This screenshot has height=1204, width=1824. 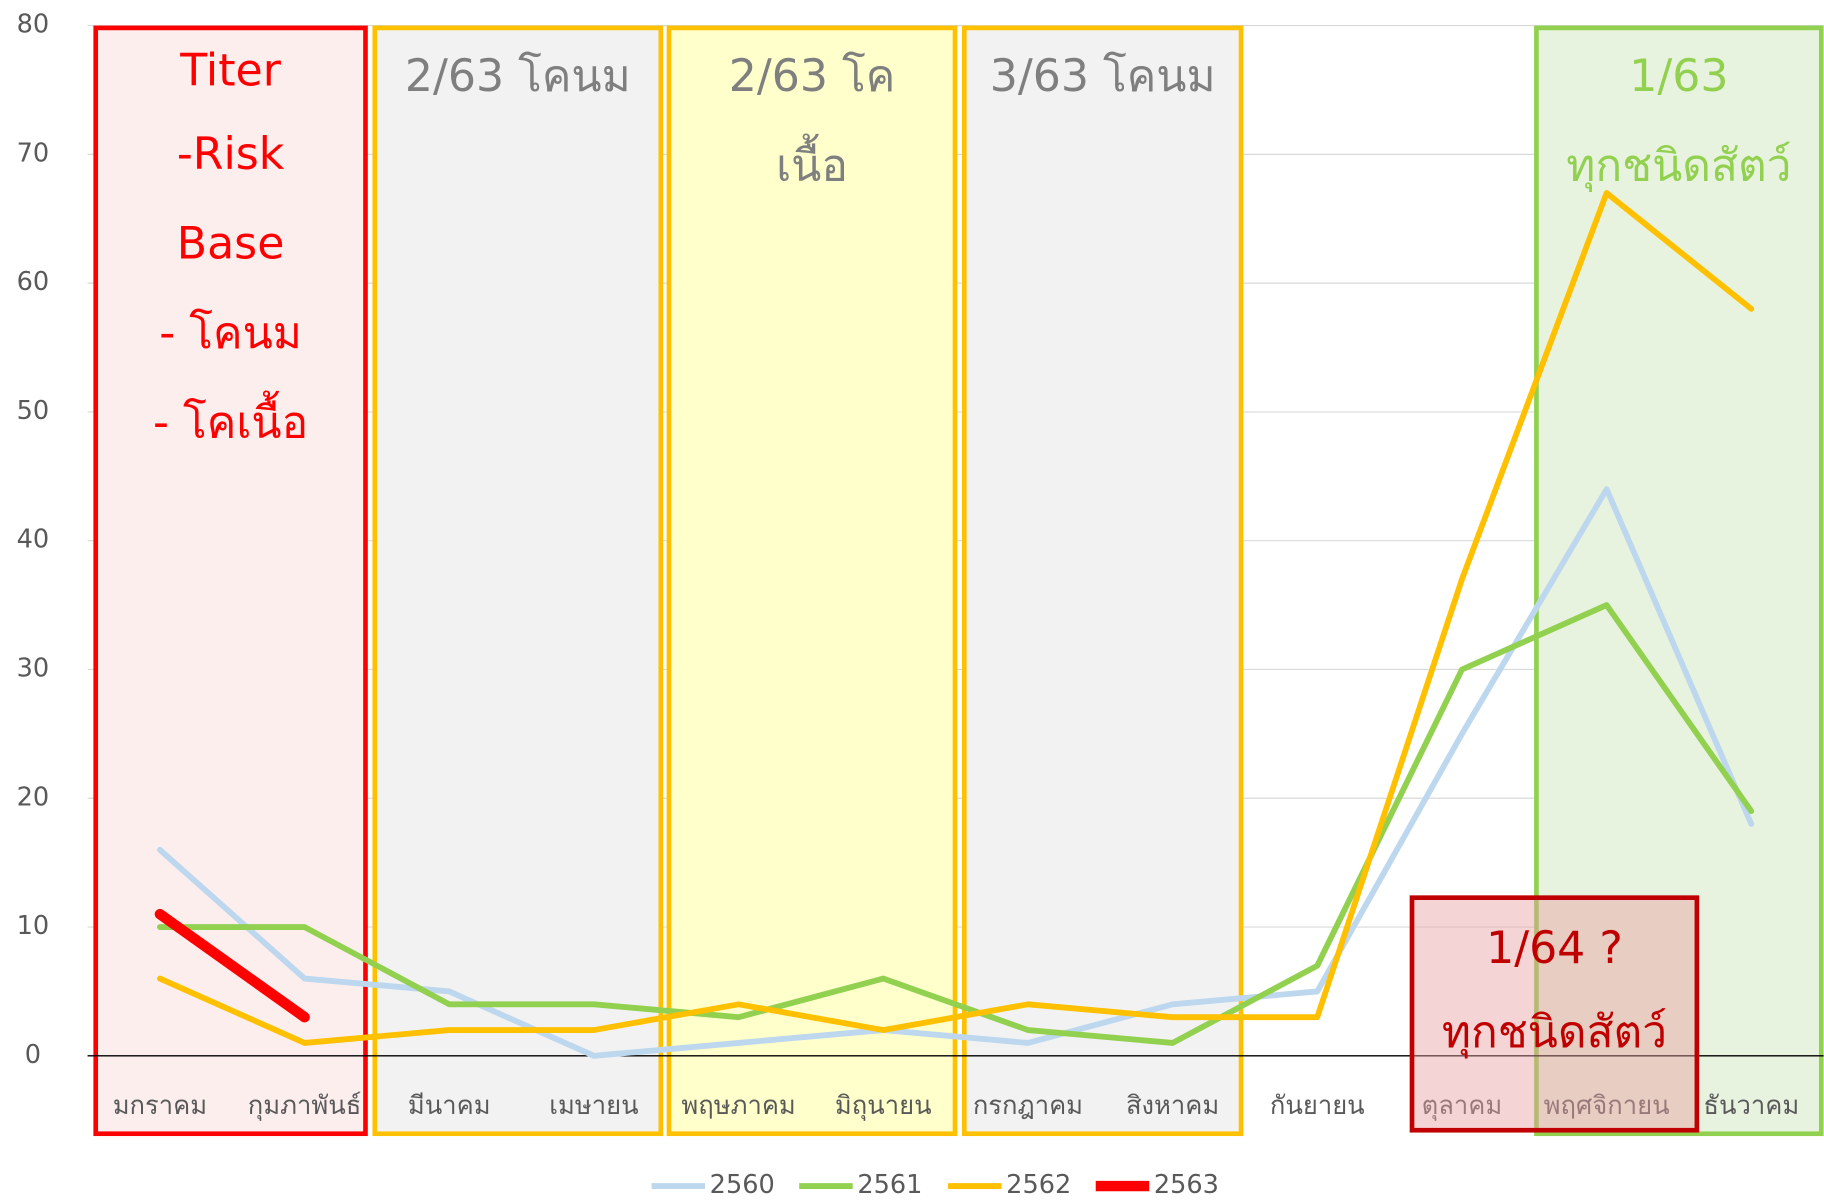 What do you see at coordinates (812, 163) in the screenshot?
I see `annotation-text: เนื้อ` at bounding box center [812, 163].